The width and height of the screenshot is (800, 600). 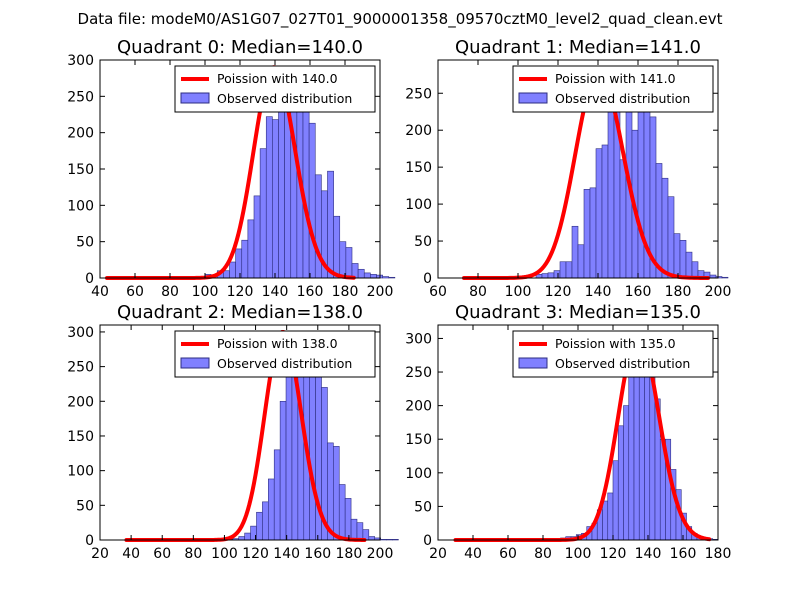 What do you see at coordinates (578, 169) in the screenshot?
I see `plot-frame` at bounding box center [578, 169].